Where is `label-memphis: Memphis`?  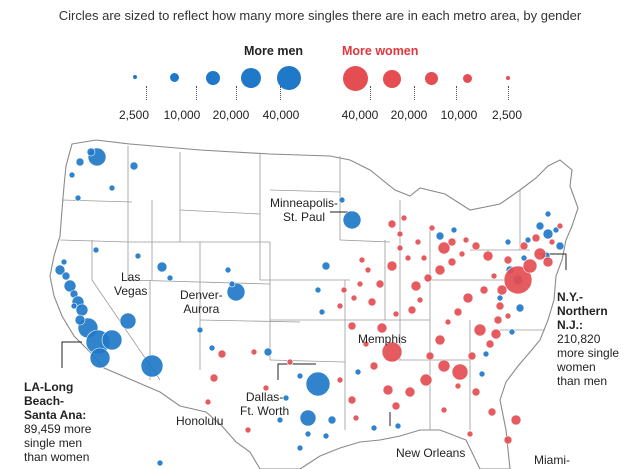 label-memphis: Memphis is located at coordinates (382, 339).